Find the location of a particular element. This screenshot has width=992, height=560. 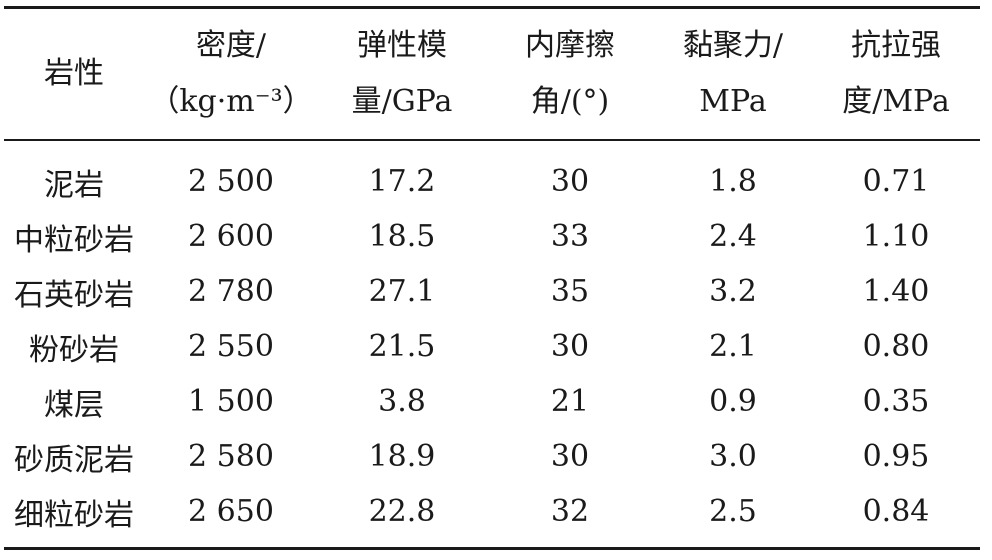

cell-cohesion: 0.9 is located at coordinates (733, 401).